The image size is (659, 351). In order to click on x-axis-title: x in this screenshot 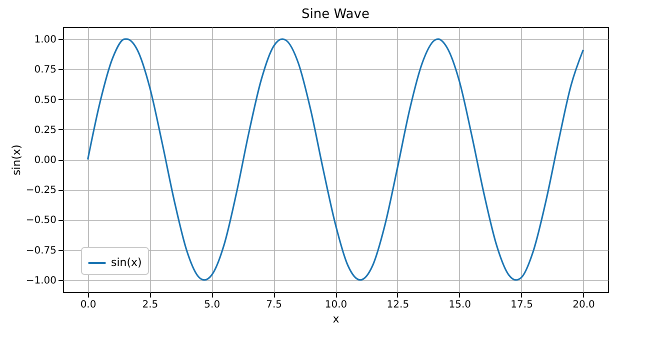, I will do `click(336, 319)`.